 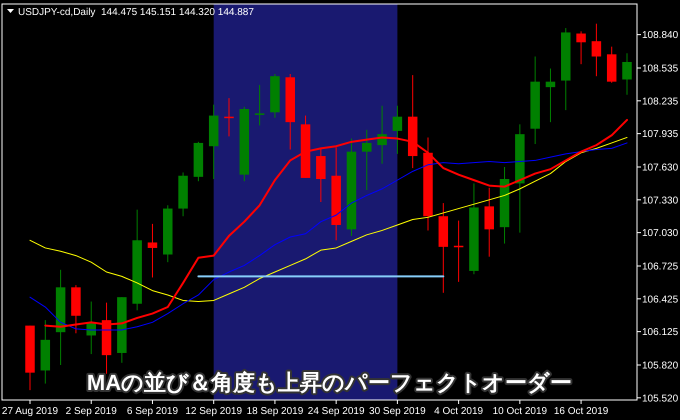 What do you see at coordinates (660, 398) in the screenshot?
I see `y-tick-label: 105.520` at bounding box center [660, 398].